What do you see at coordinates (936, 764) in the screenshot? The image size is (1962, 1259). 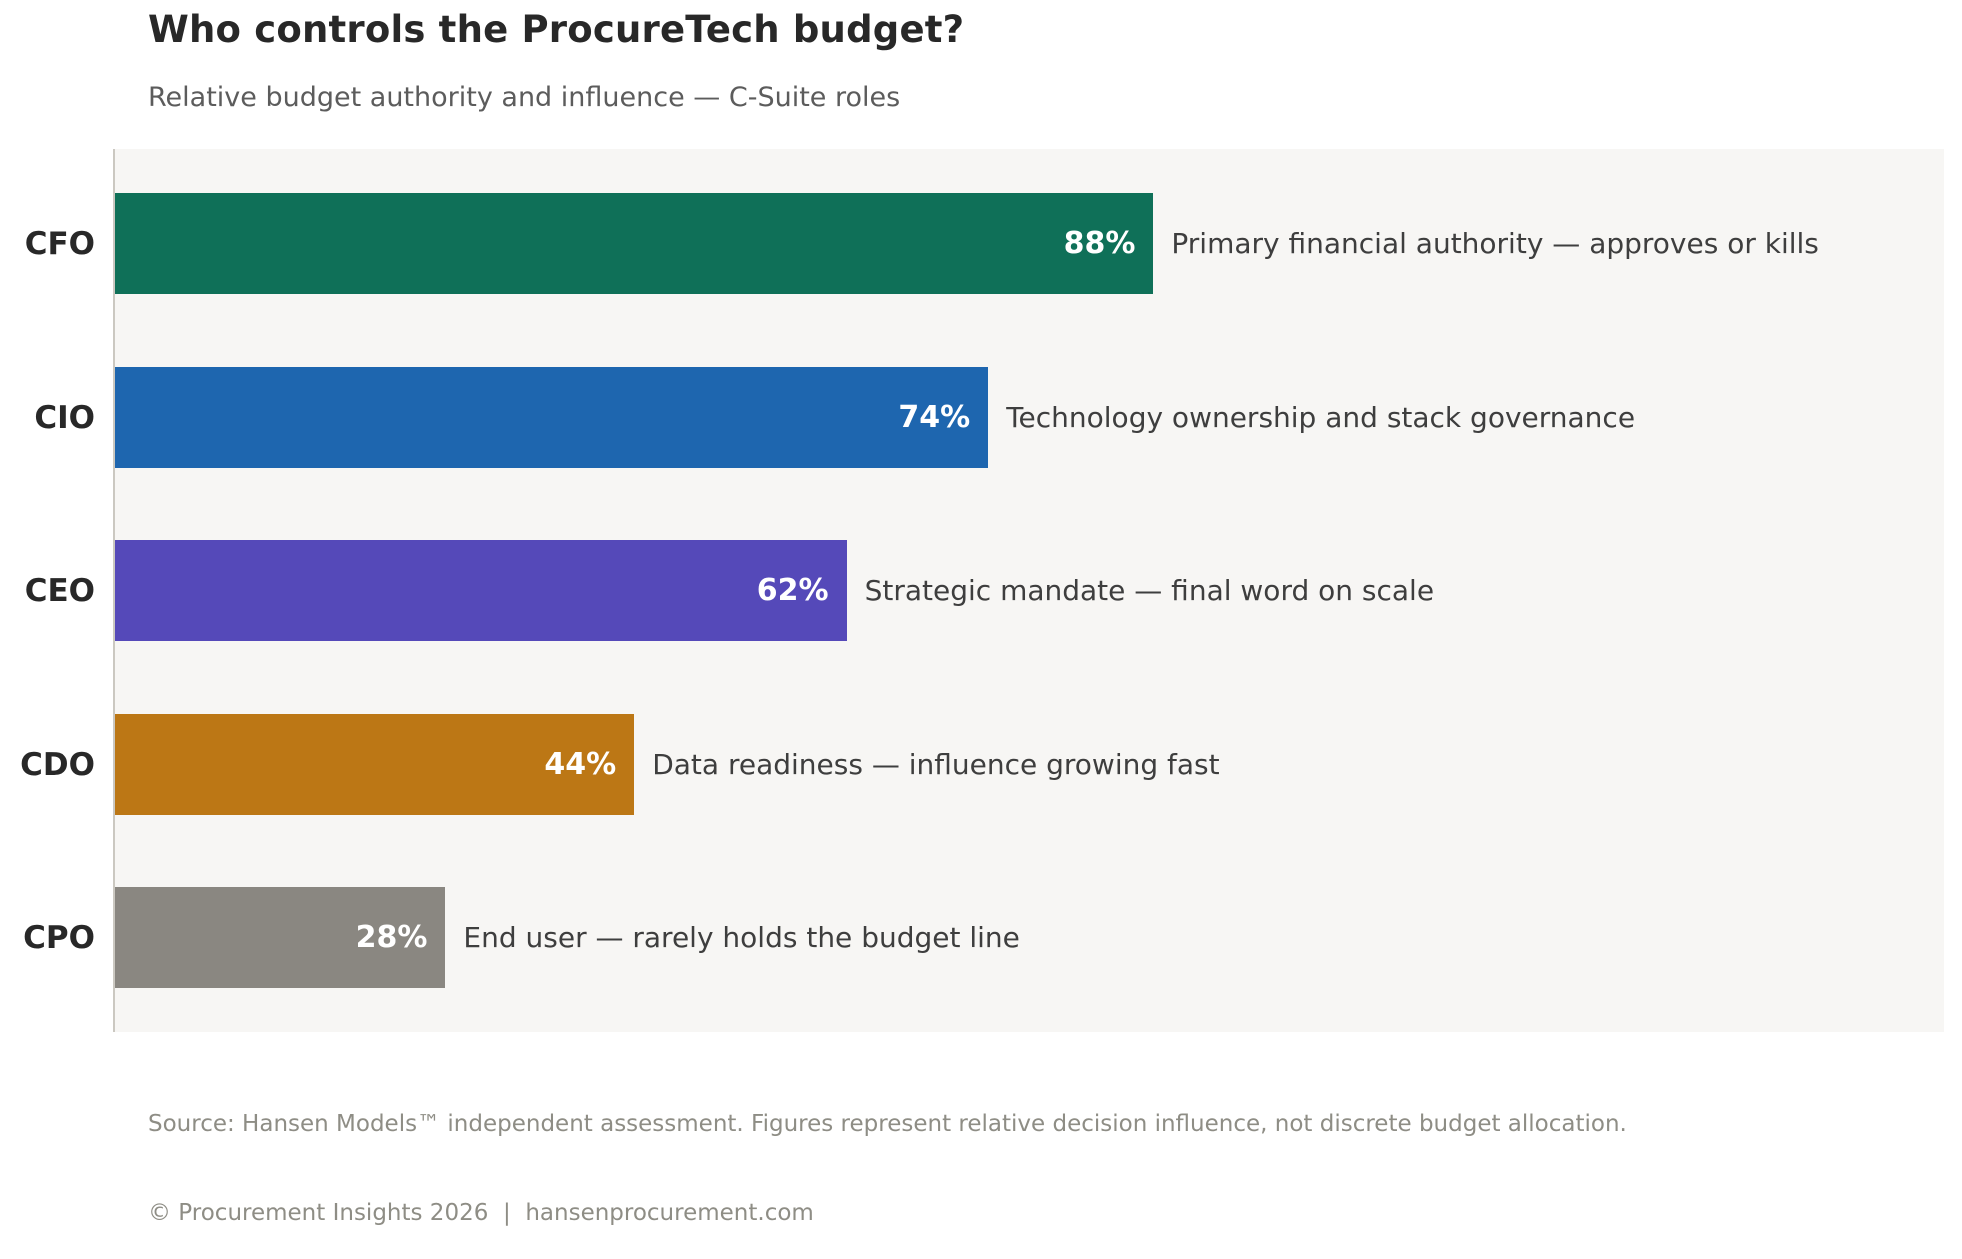 I see `bar-annotation: Data readiness — influence growing fast` at bounding box center [936, 764].